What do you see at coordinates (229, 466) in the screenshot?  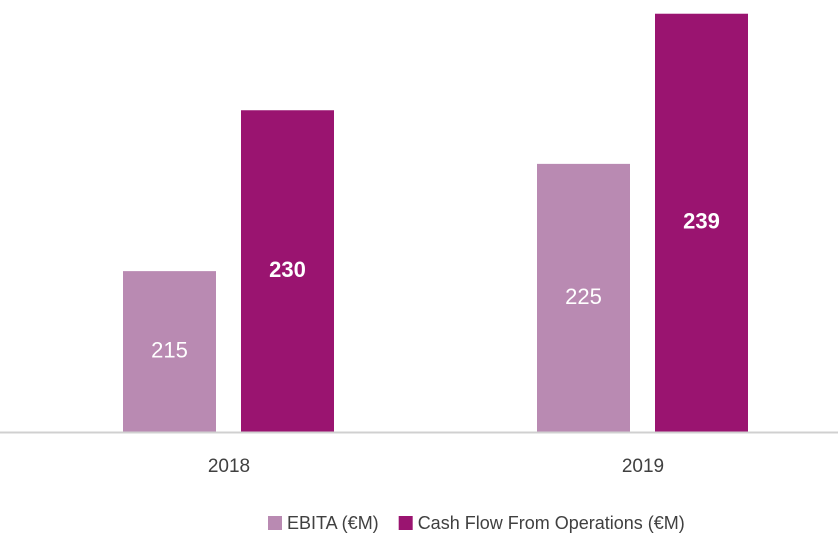 I see `x-tick-label: 2018` at bounding box center [229, 466].